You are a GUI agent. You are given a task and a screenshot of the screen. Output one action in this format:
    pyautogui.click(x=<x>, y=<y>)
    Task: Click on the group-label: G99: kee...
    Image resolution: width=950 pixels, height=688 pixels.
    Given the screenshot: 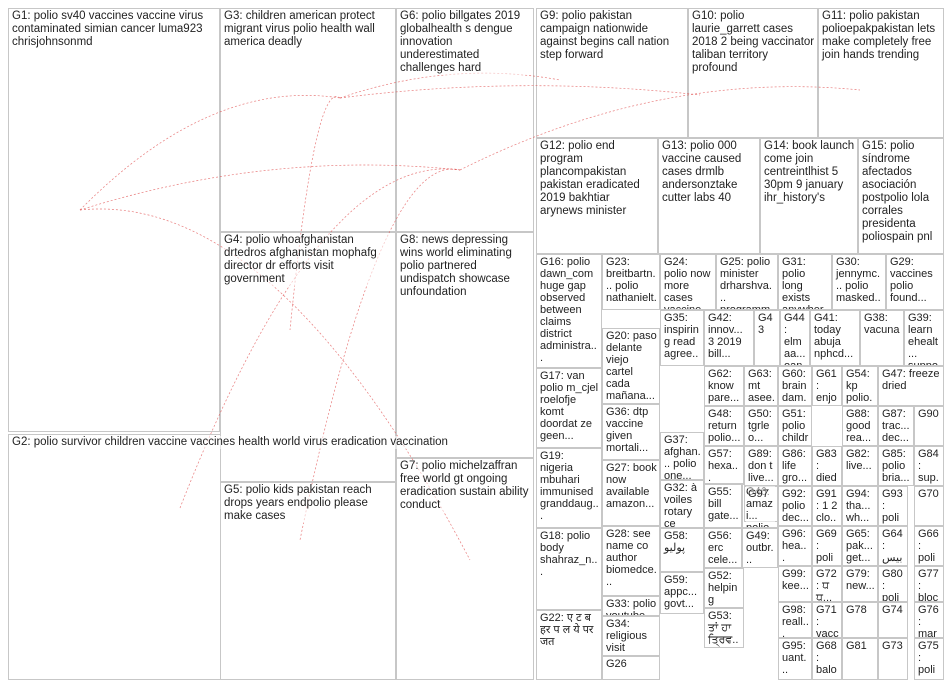 What is the action you would take?
    pyautogui.click(x=795, y=580)
    